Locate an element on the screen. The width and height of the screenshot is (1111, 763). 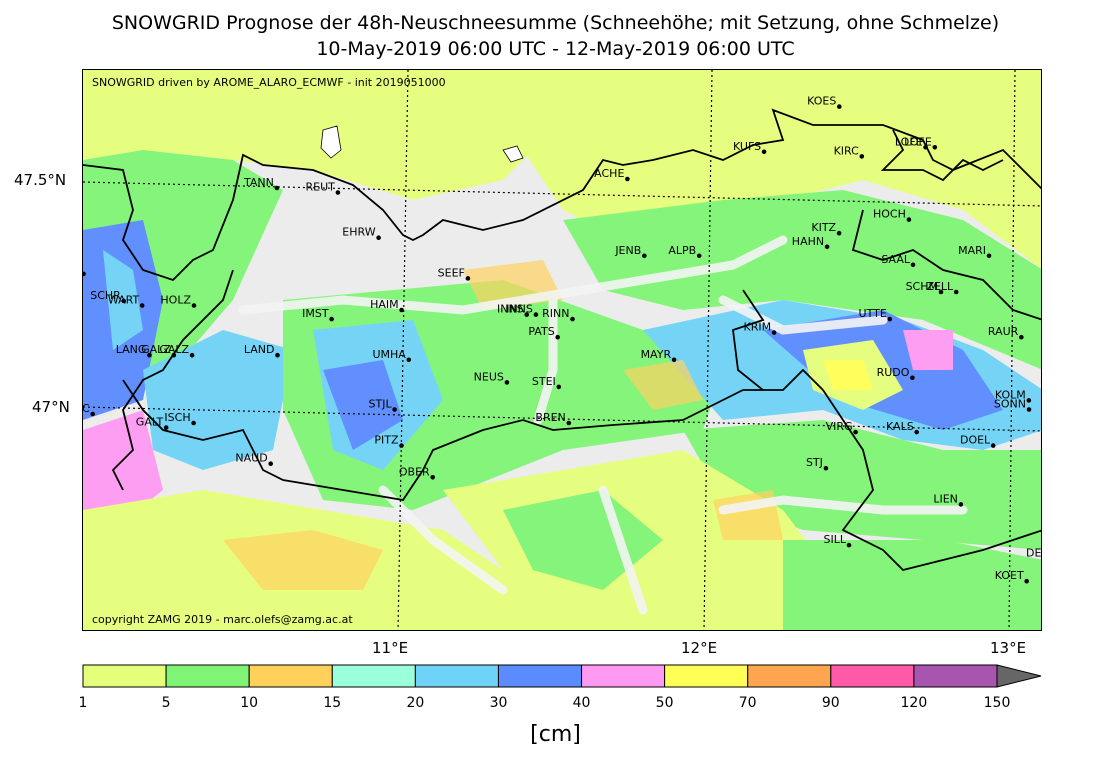
station-mari-15: MARI is located at coordinates (975, 251).